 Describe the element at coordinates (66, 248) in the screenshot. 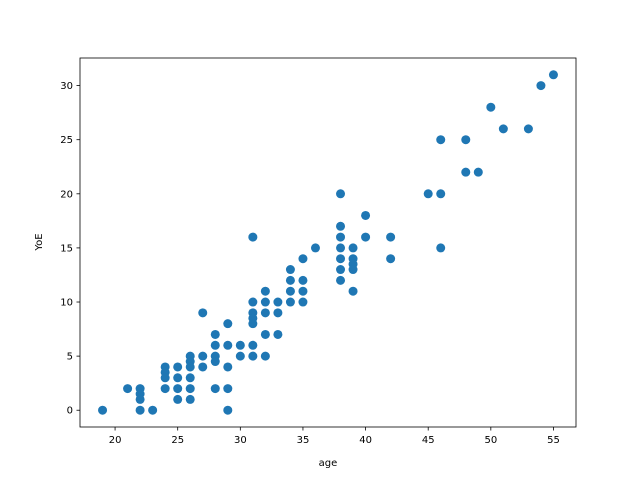

I see `y-tick-label: 15` at that location.